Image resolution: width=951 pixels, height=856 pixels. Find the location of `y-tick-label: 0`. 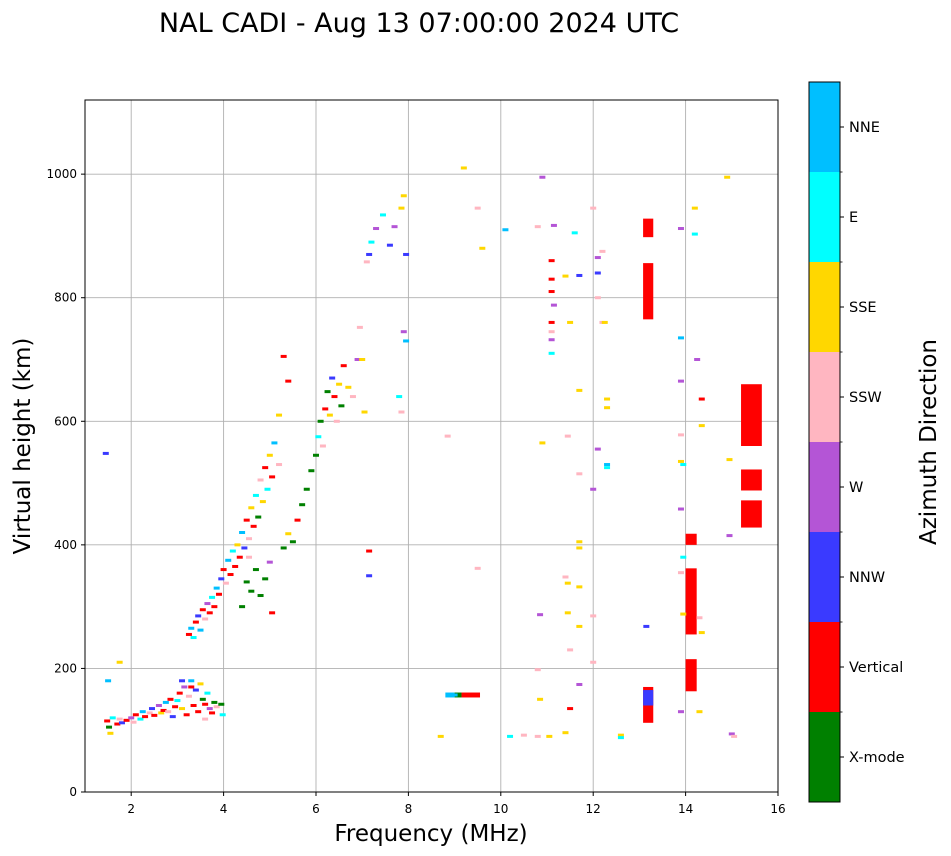

y-tick-label: 0 is located at coordinates (73, 792).